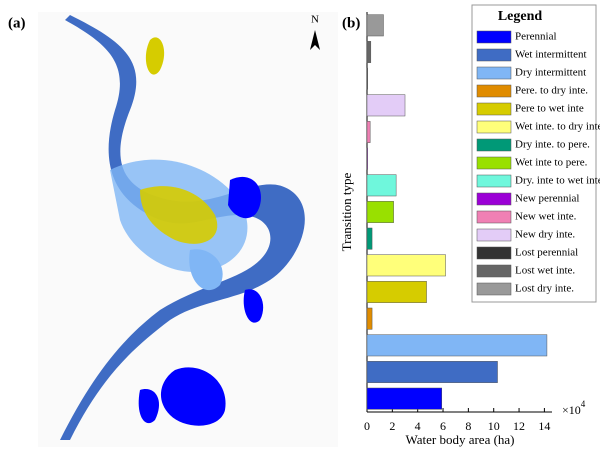  Describe the element at coordinates (546, 217) in the screenshot. I see `legend-label: New wet inte.` at that location.